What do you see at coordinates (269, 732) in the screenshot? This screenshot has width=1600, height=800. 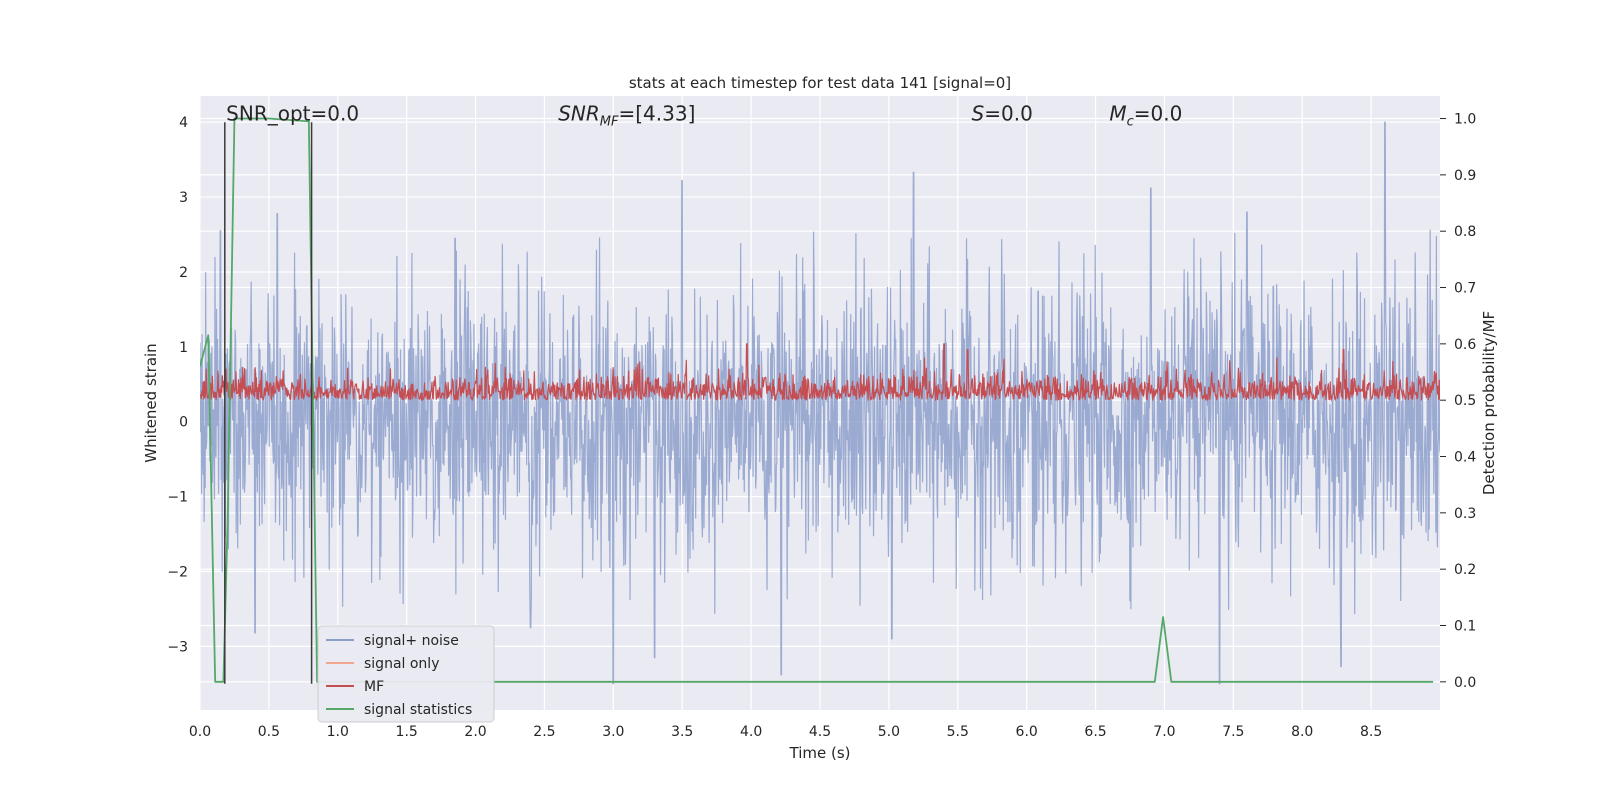 I see `x-tick-label: 0.5` at bounding box center [269, 732].